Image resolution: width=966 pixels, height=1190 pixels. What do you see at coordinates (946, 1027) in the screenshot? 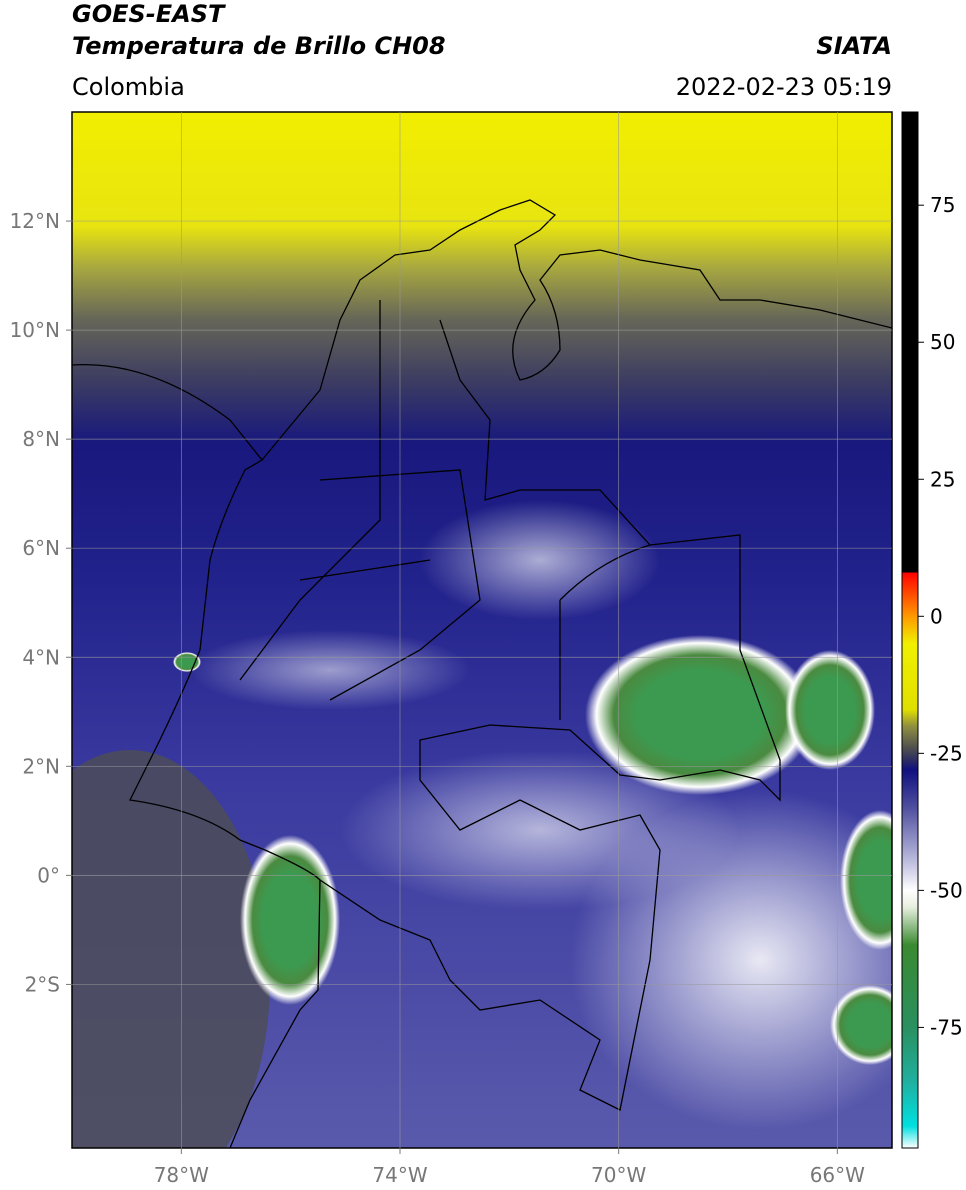
I see `colorbar-tick-label: -75` at bounding box center [946, 1027].